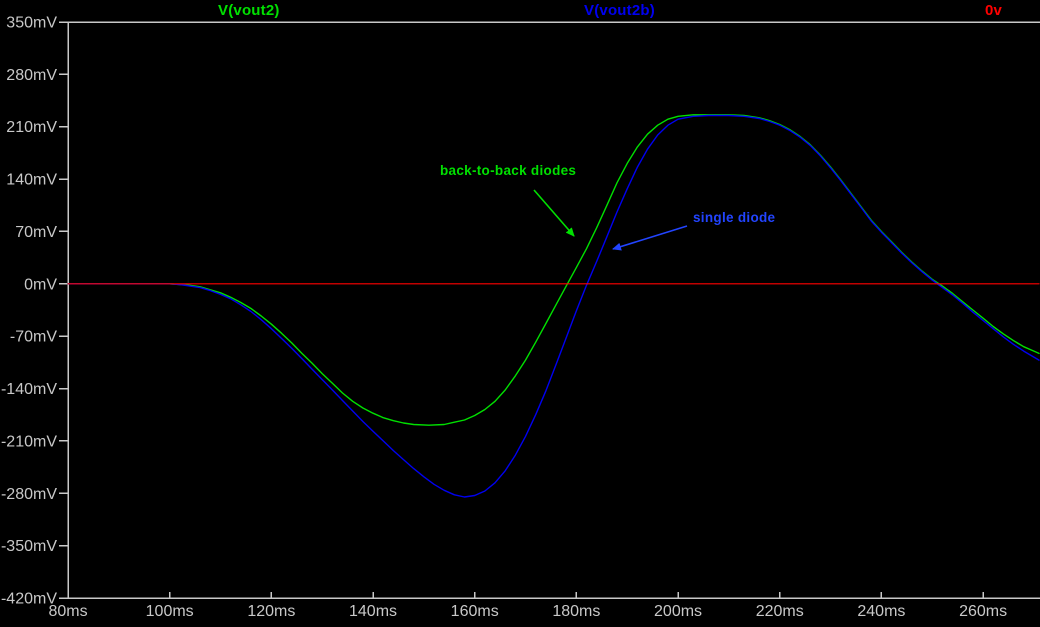  What do you see at coordinates (678, 611) in the screenshot?
I see `x-tick-label: 200ms` at bounding box center [678, 611].